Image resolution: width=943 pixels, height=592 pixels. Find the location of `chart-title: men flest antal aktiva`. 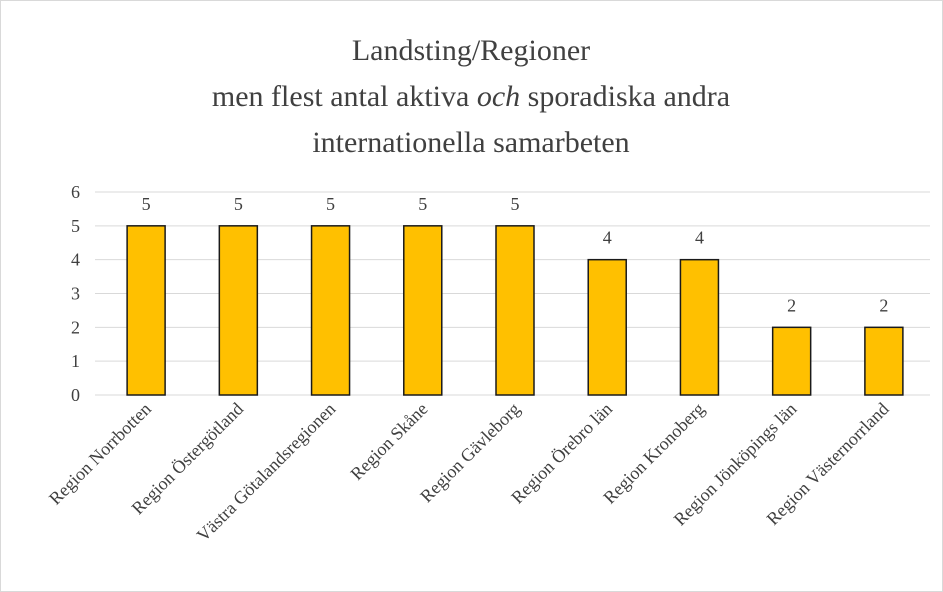

chart-title: men flest antal aktiva is located at coordinates (340, 96).